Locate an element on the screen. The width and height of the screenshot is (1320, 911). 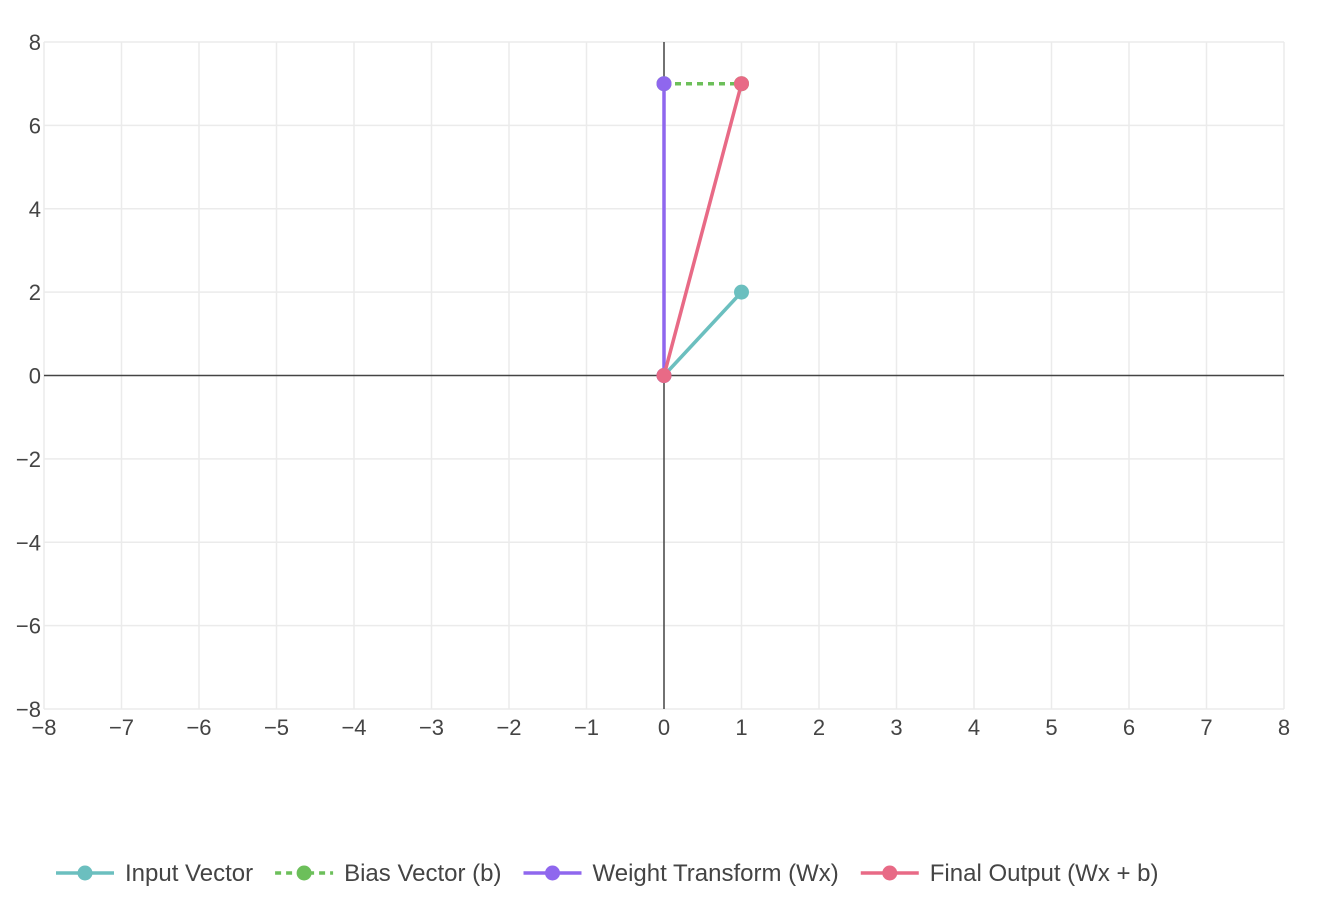
series is located at coordinates (702, 229).